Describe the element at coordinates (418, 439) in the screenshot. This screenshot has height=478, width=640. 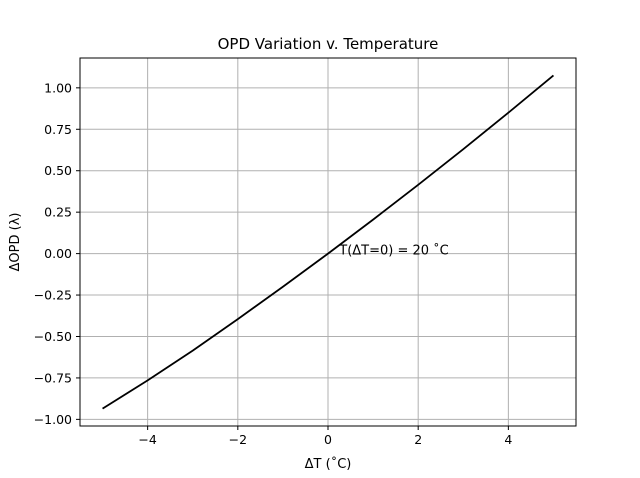
I see `x-tick-label: 2` at that location.